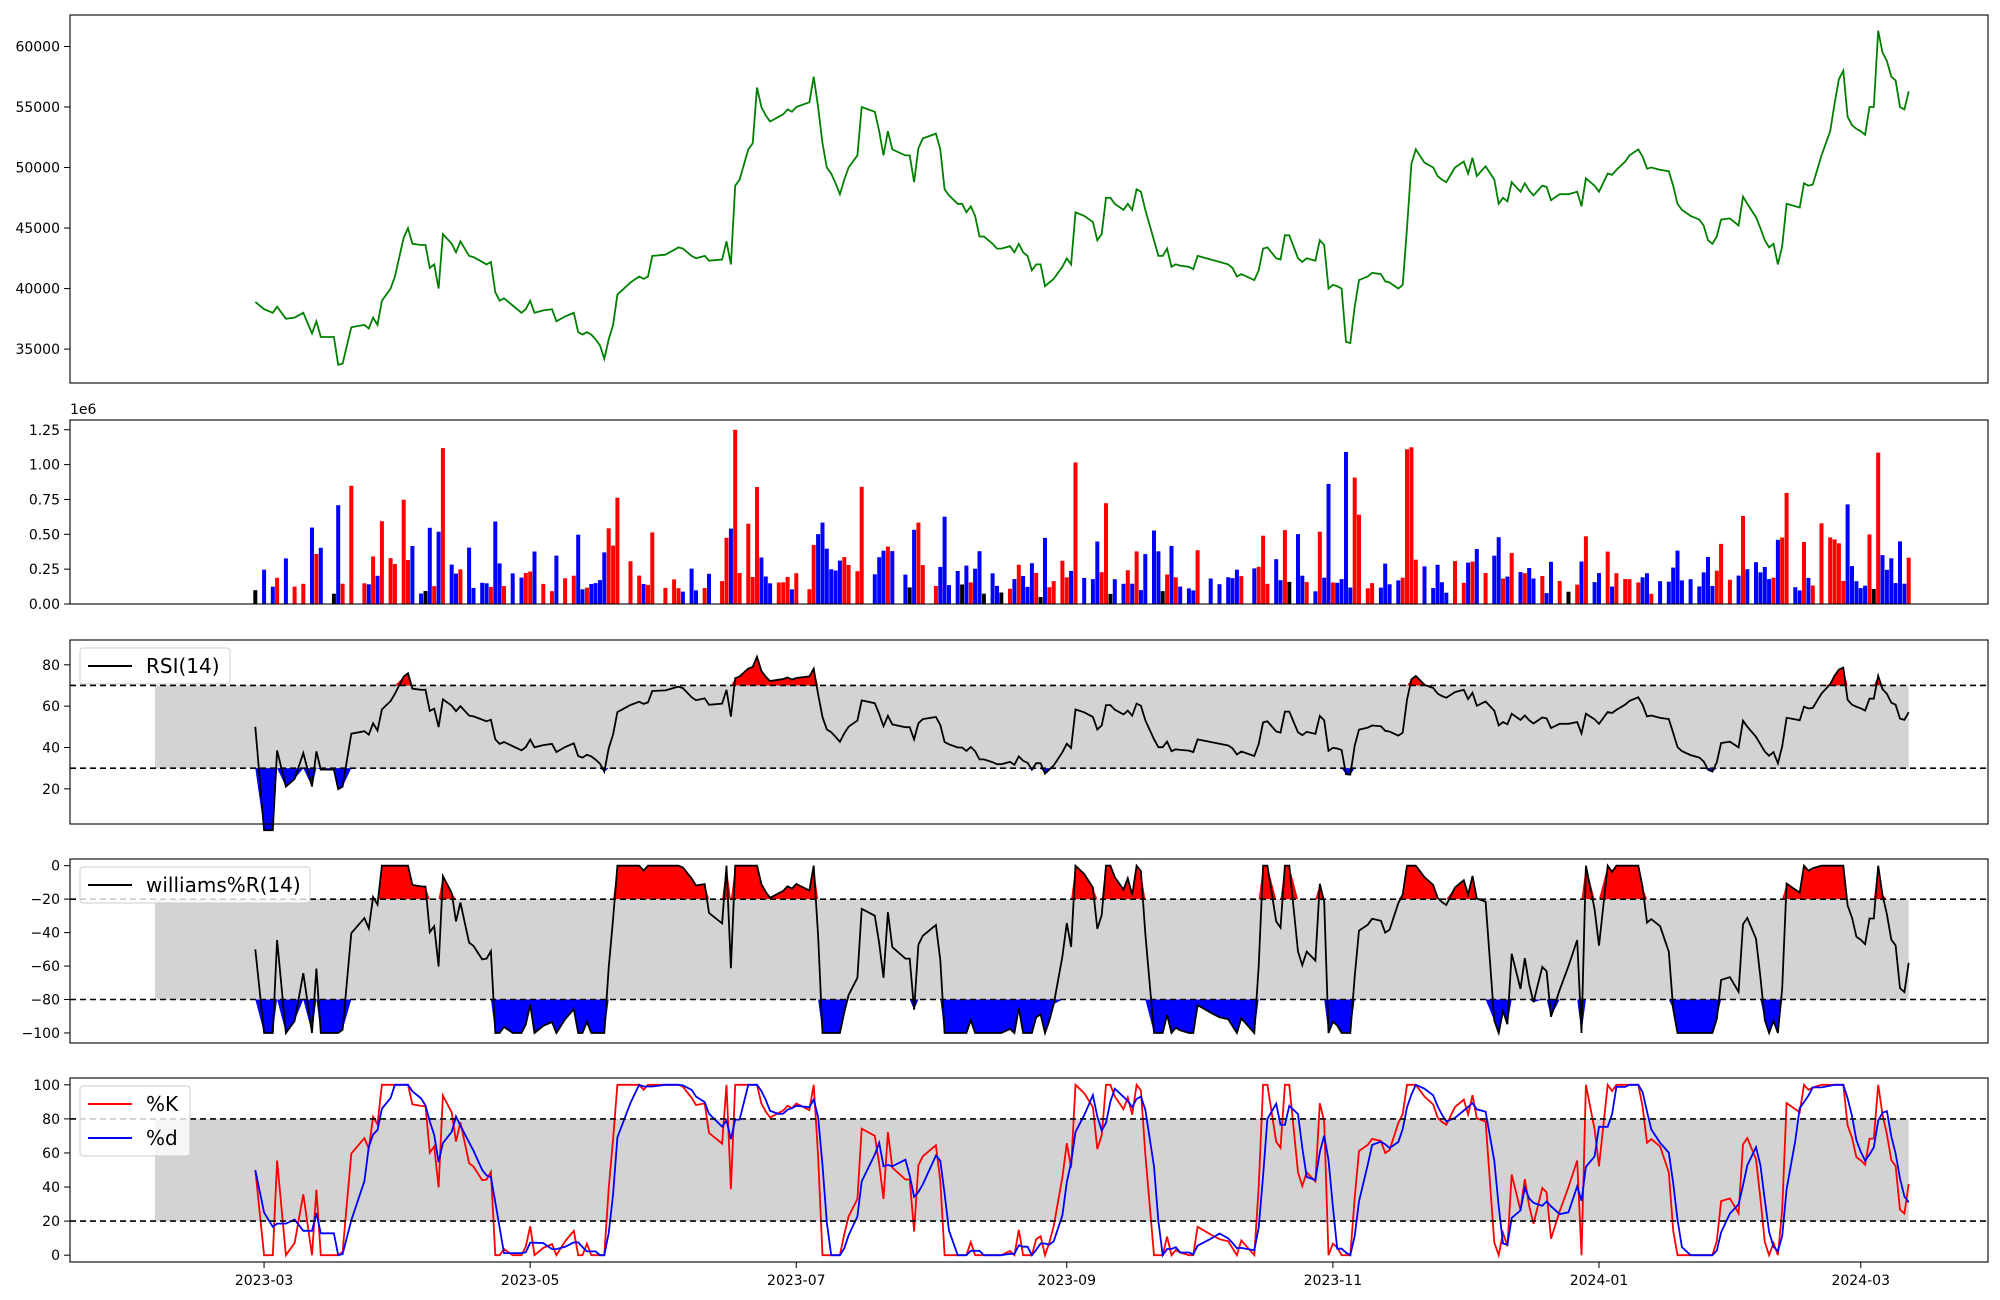 Image resolution: width=2000 pixels, height=1300 pixels. What do you see at coordinates (37, 108) in the screenshot?
I see `price-ytick-label: 55000` at bounding box center [37, 108].